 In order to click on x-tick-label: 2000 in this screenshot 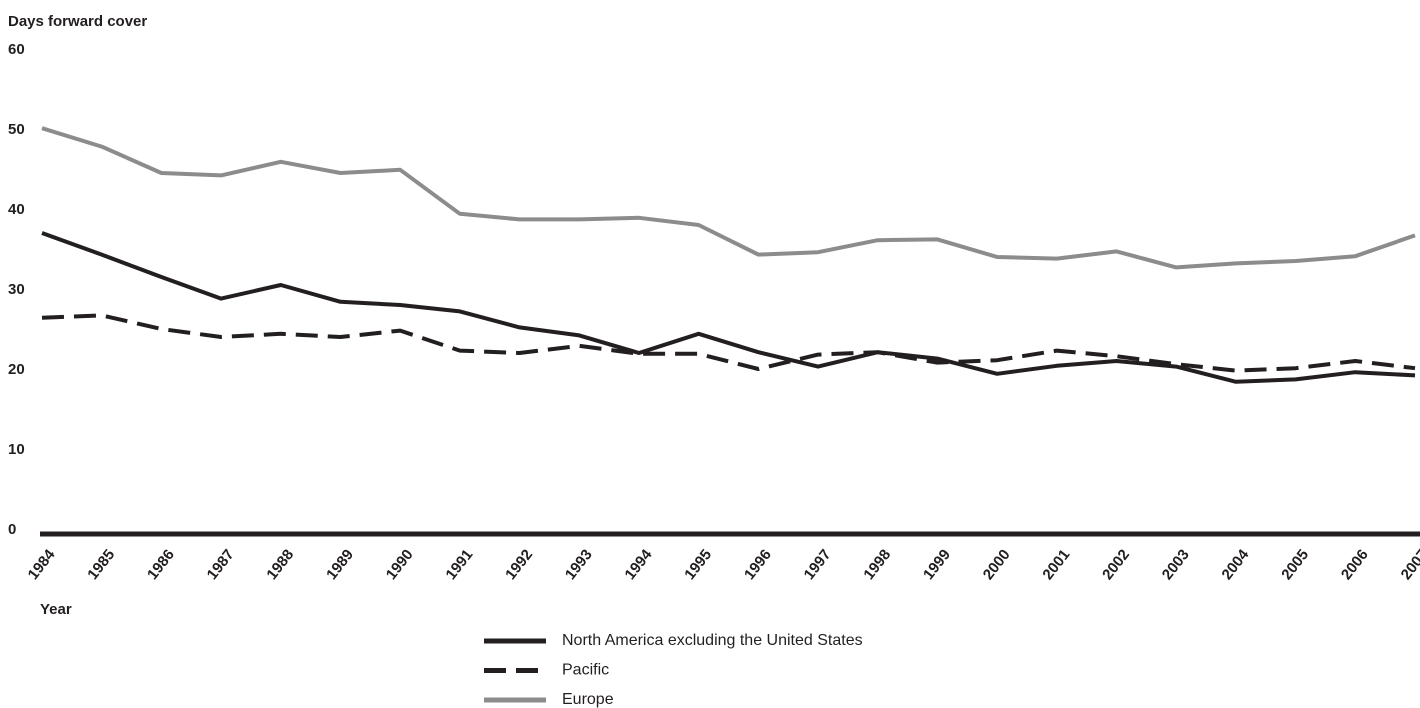, I will do `click(997, 564)`.